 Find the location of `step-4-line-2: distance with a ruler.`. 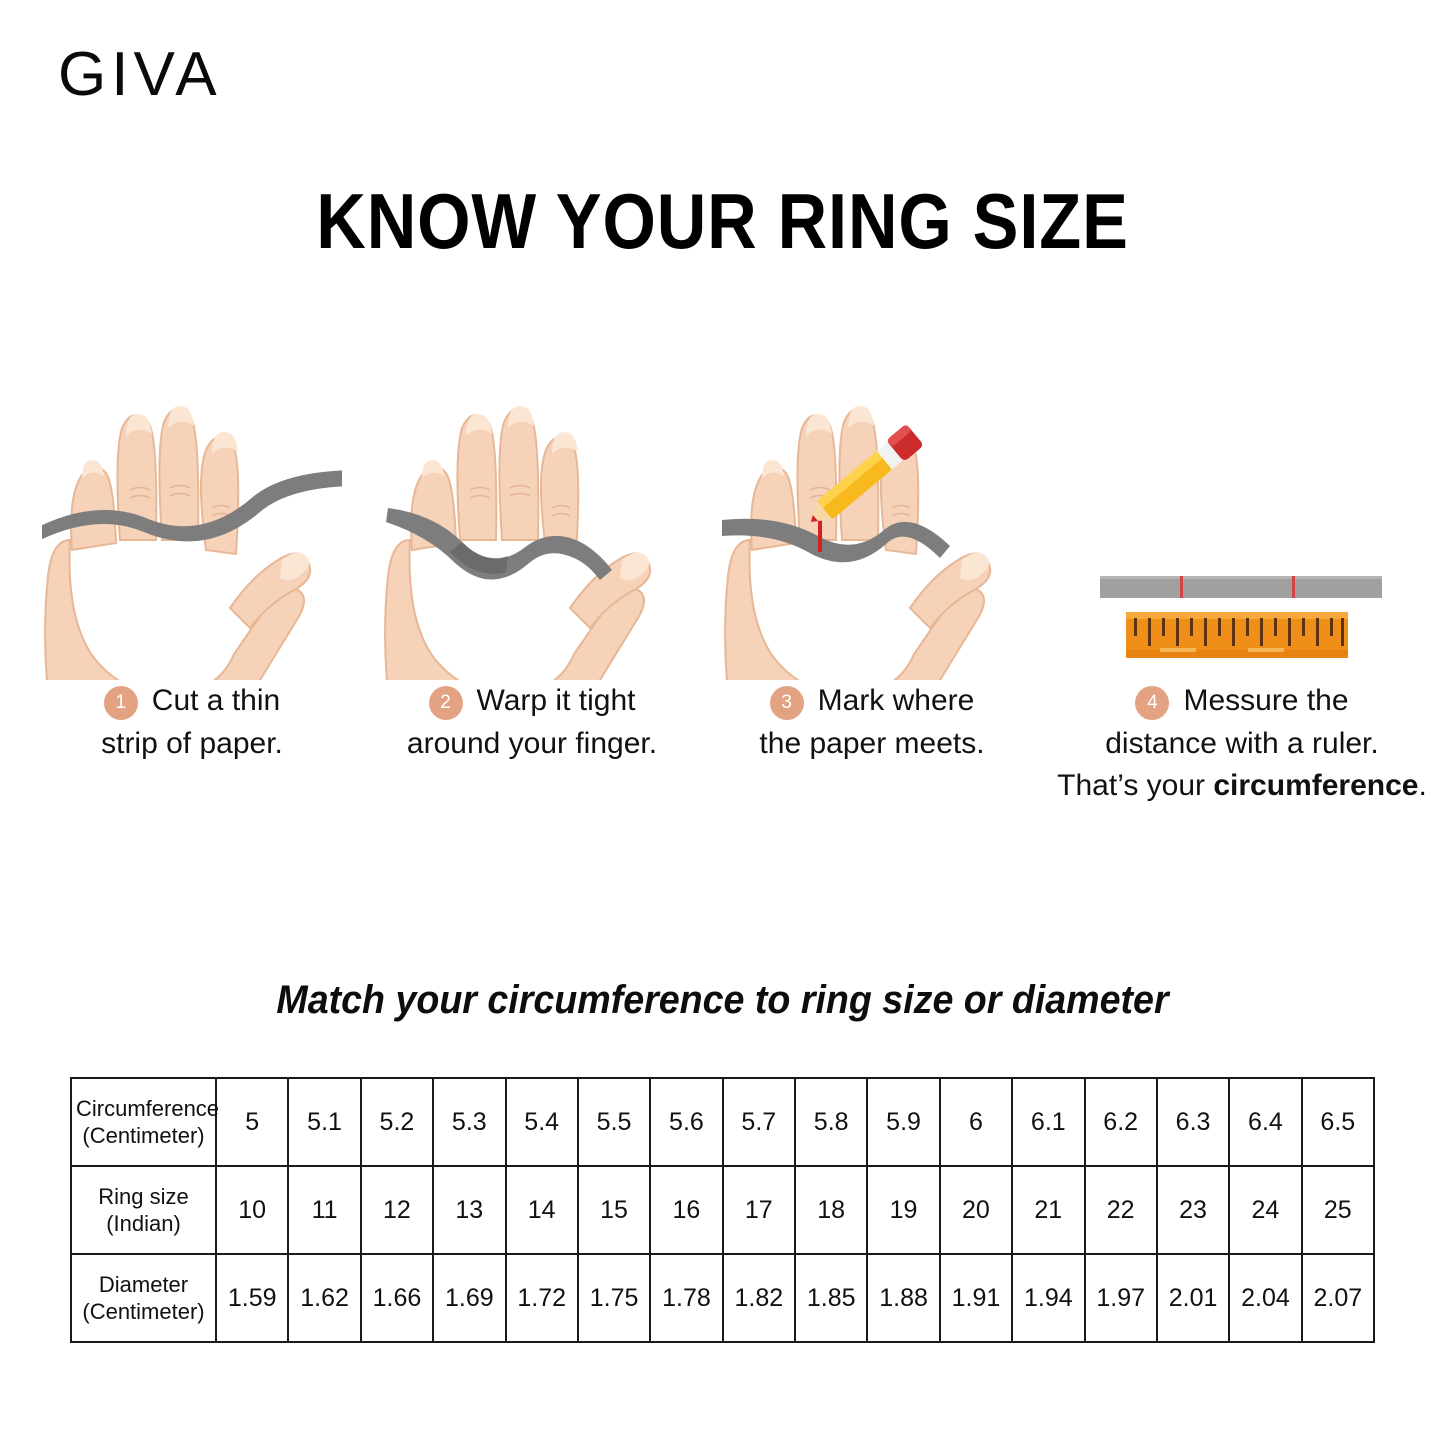

step-4-line-2: distance with a ruler. is located at coordinates (1242, 743).